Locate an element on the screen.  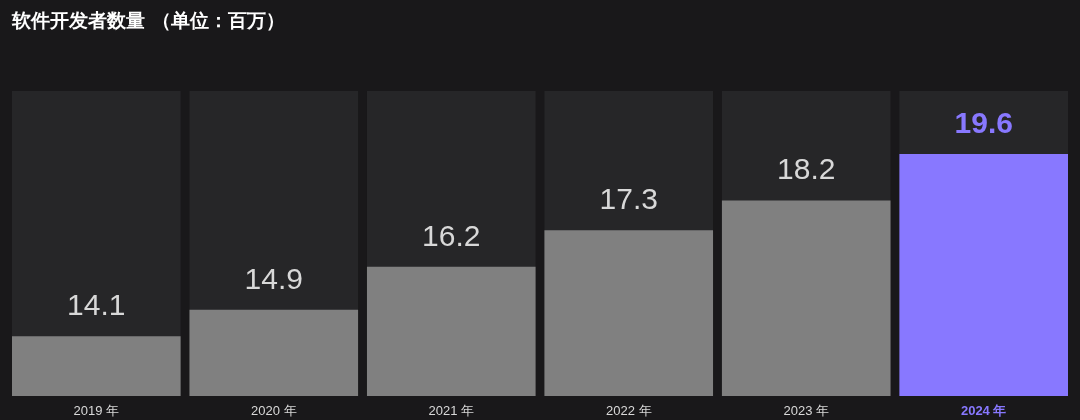
x-tick-label: 2024 年 is located at coordinates (983, 410).